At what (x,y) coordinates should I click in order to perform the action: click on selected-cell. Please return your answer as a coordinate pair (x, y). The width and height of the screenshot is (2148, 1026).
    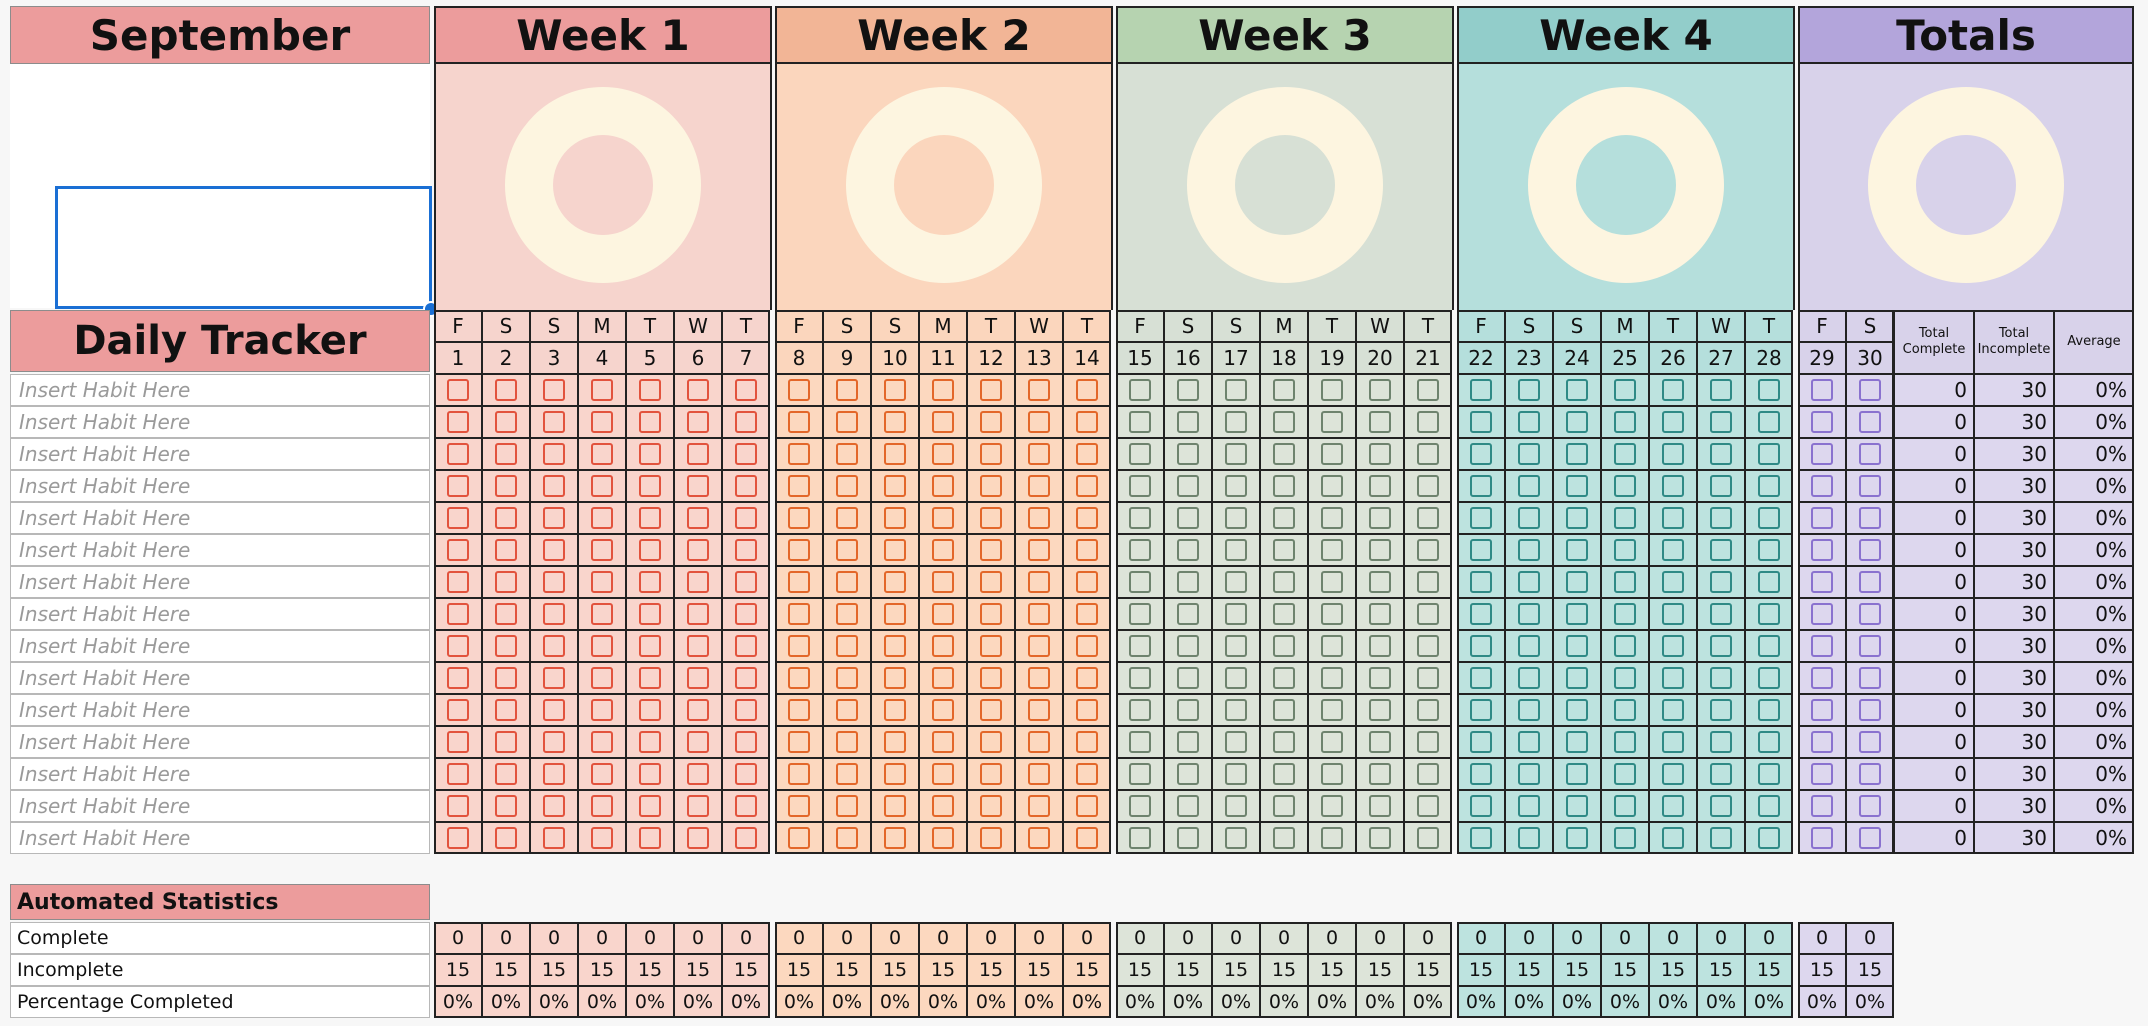
    Looking at the image, I should click on (243, 247).